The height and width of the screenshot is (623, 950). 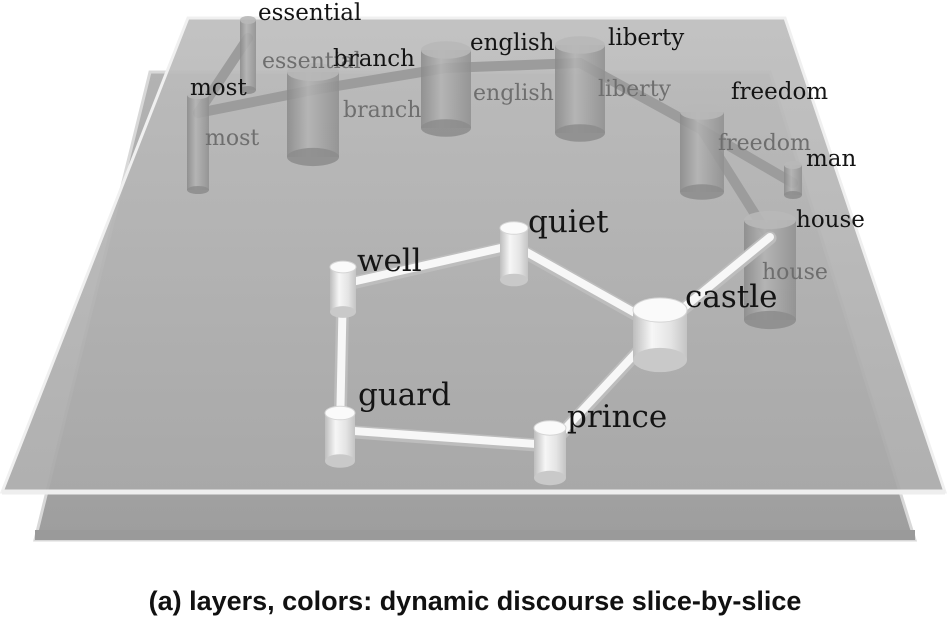 What do you see at coordinates (568, 222) in the screenshot?
I see `front-node-quiet-label: quiet` at bounding box center [568, 222].